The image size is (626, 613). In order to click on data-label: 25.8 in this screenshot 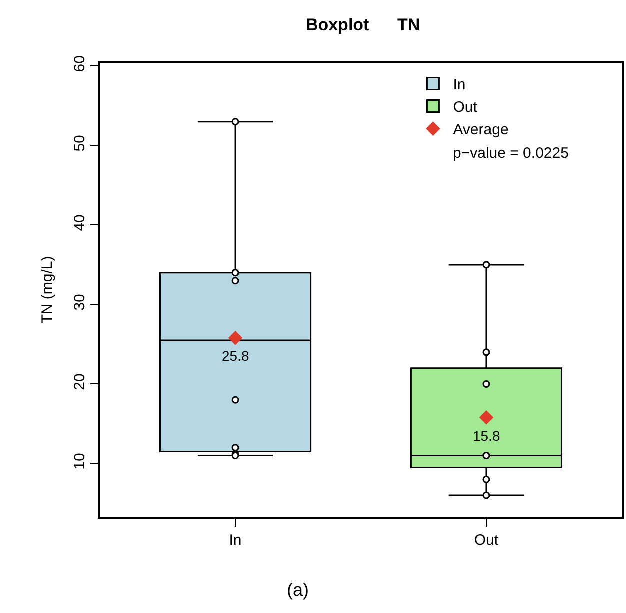, I will do `click(236, 356)`.